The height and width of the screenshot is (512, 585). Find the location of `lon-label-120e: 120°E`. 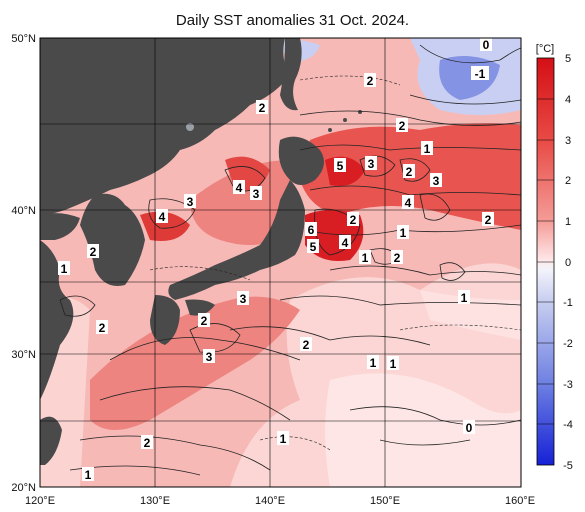

lon-label-120e: 120°E is located at coordinates (40, 501).